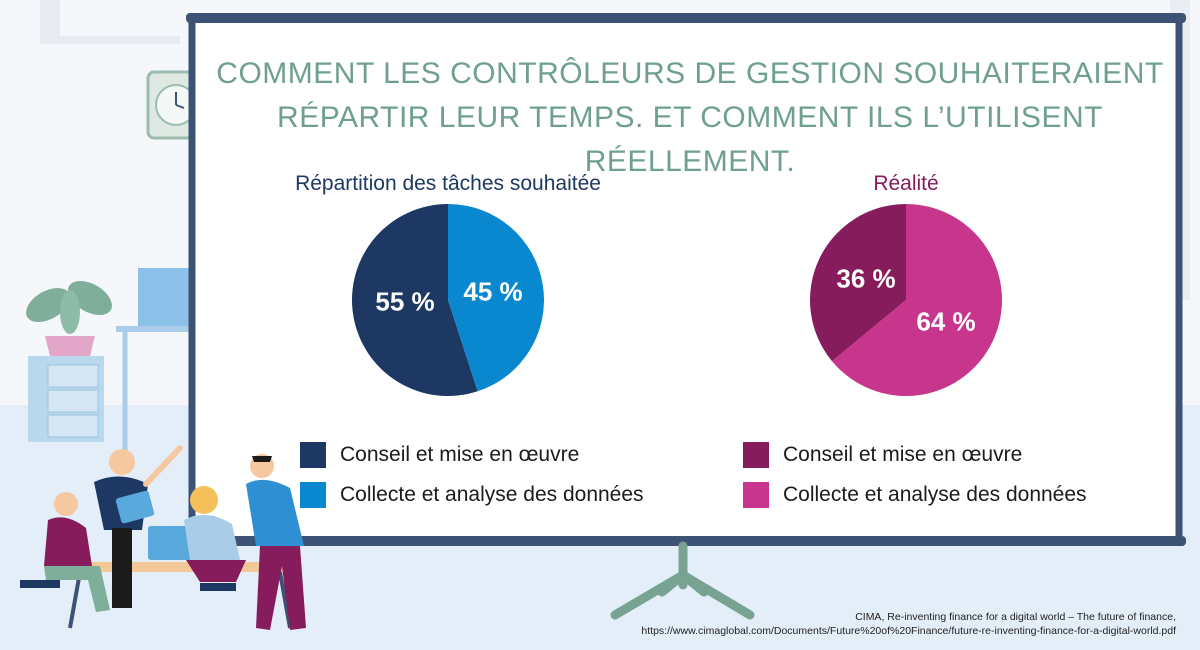  Describe the element at coordinates (405, 301) in the screenshot. I see `pie-wish-label-conseil: 55 %` at that location.